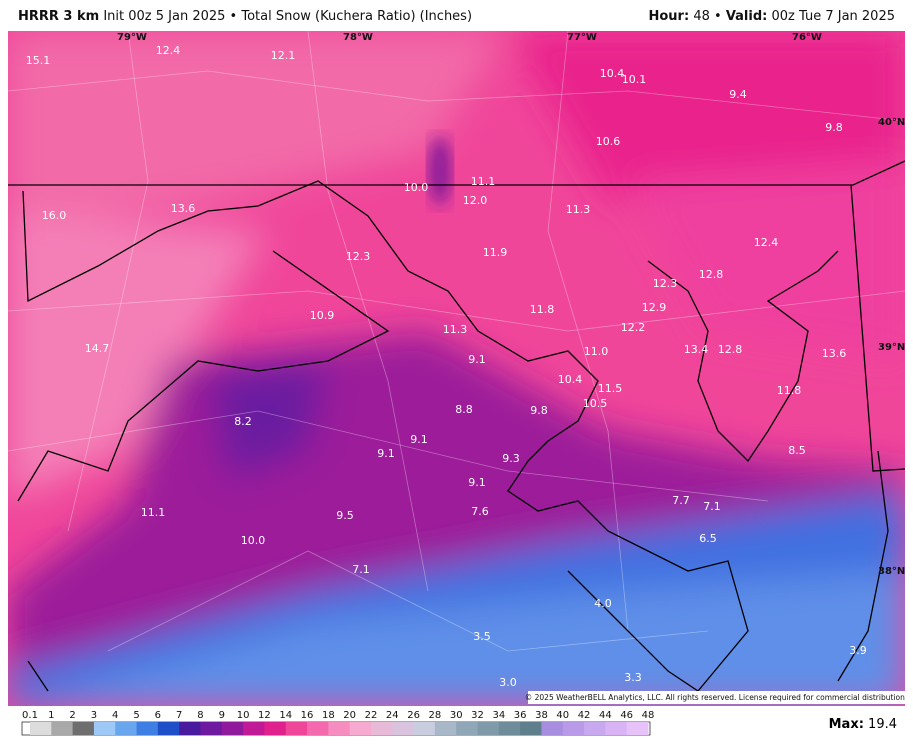 This screenshot has height=750, width=913. Describe the element at coordinates (520, 715) in the screenshot. I see `legend-label: 36` at that location.